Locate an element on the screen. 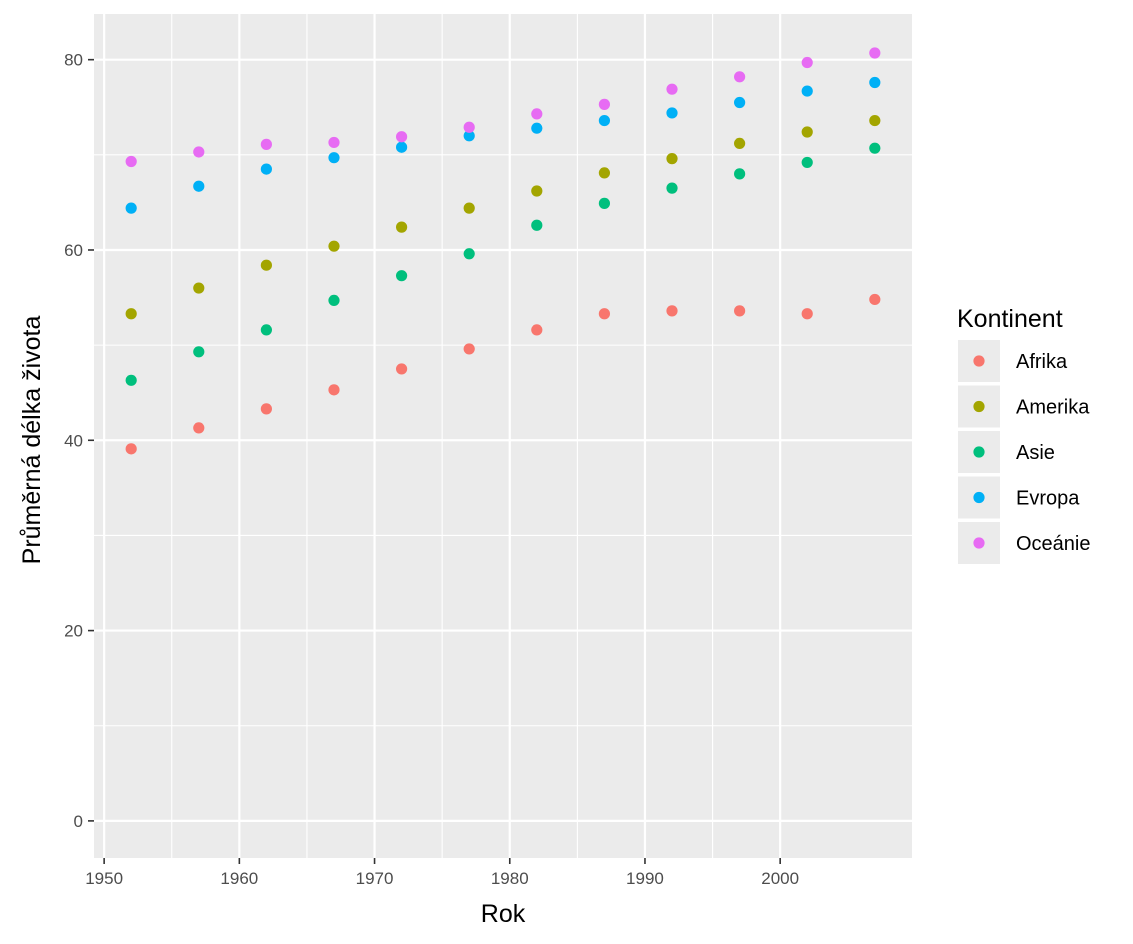 The image size is (1133, 944). y-tick-label: 20 is located at coordinates (73, 631).